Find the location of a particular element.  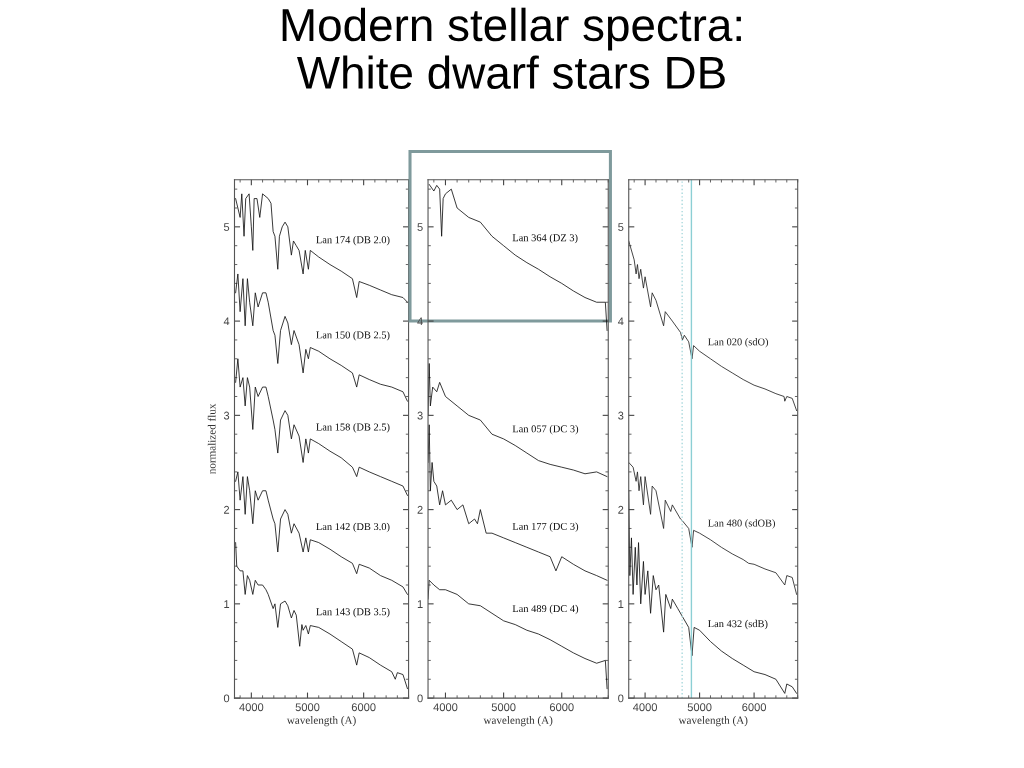

series-label: Lan 057 (DC 3) is located at coordinates (545, 430).